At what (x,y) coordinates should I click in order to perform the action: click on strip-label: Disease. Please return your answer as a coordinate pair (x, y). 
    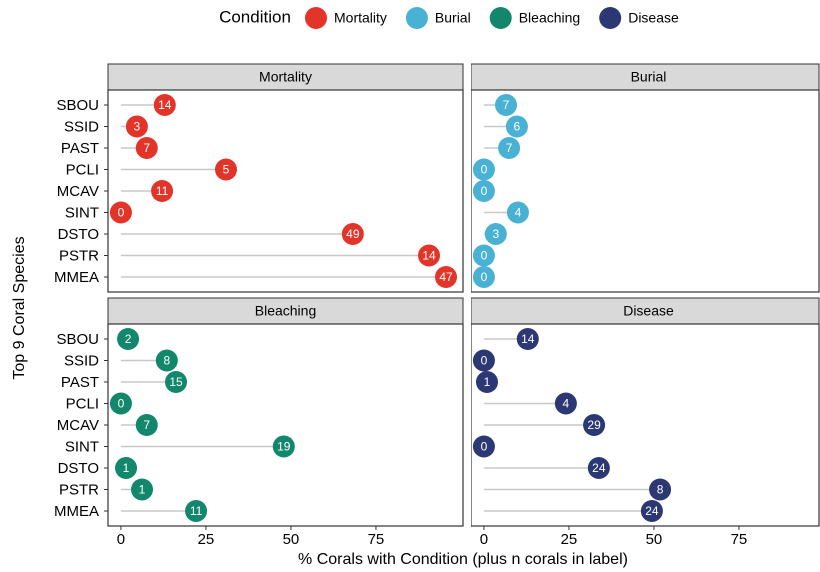
    Looking at the image, I should click on (648, 311).